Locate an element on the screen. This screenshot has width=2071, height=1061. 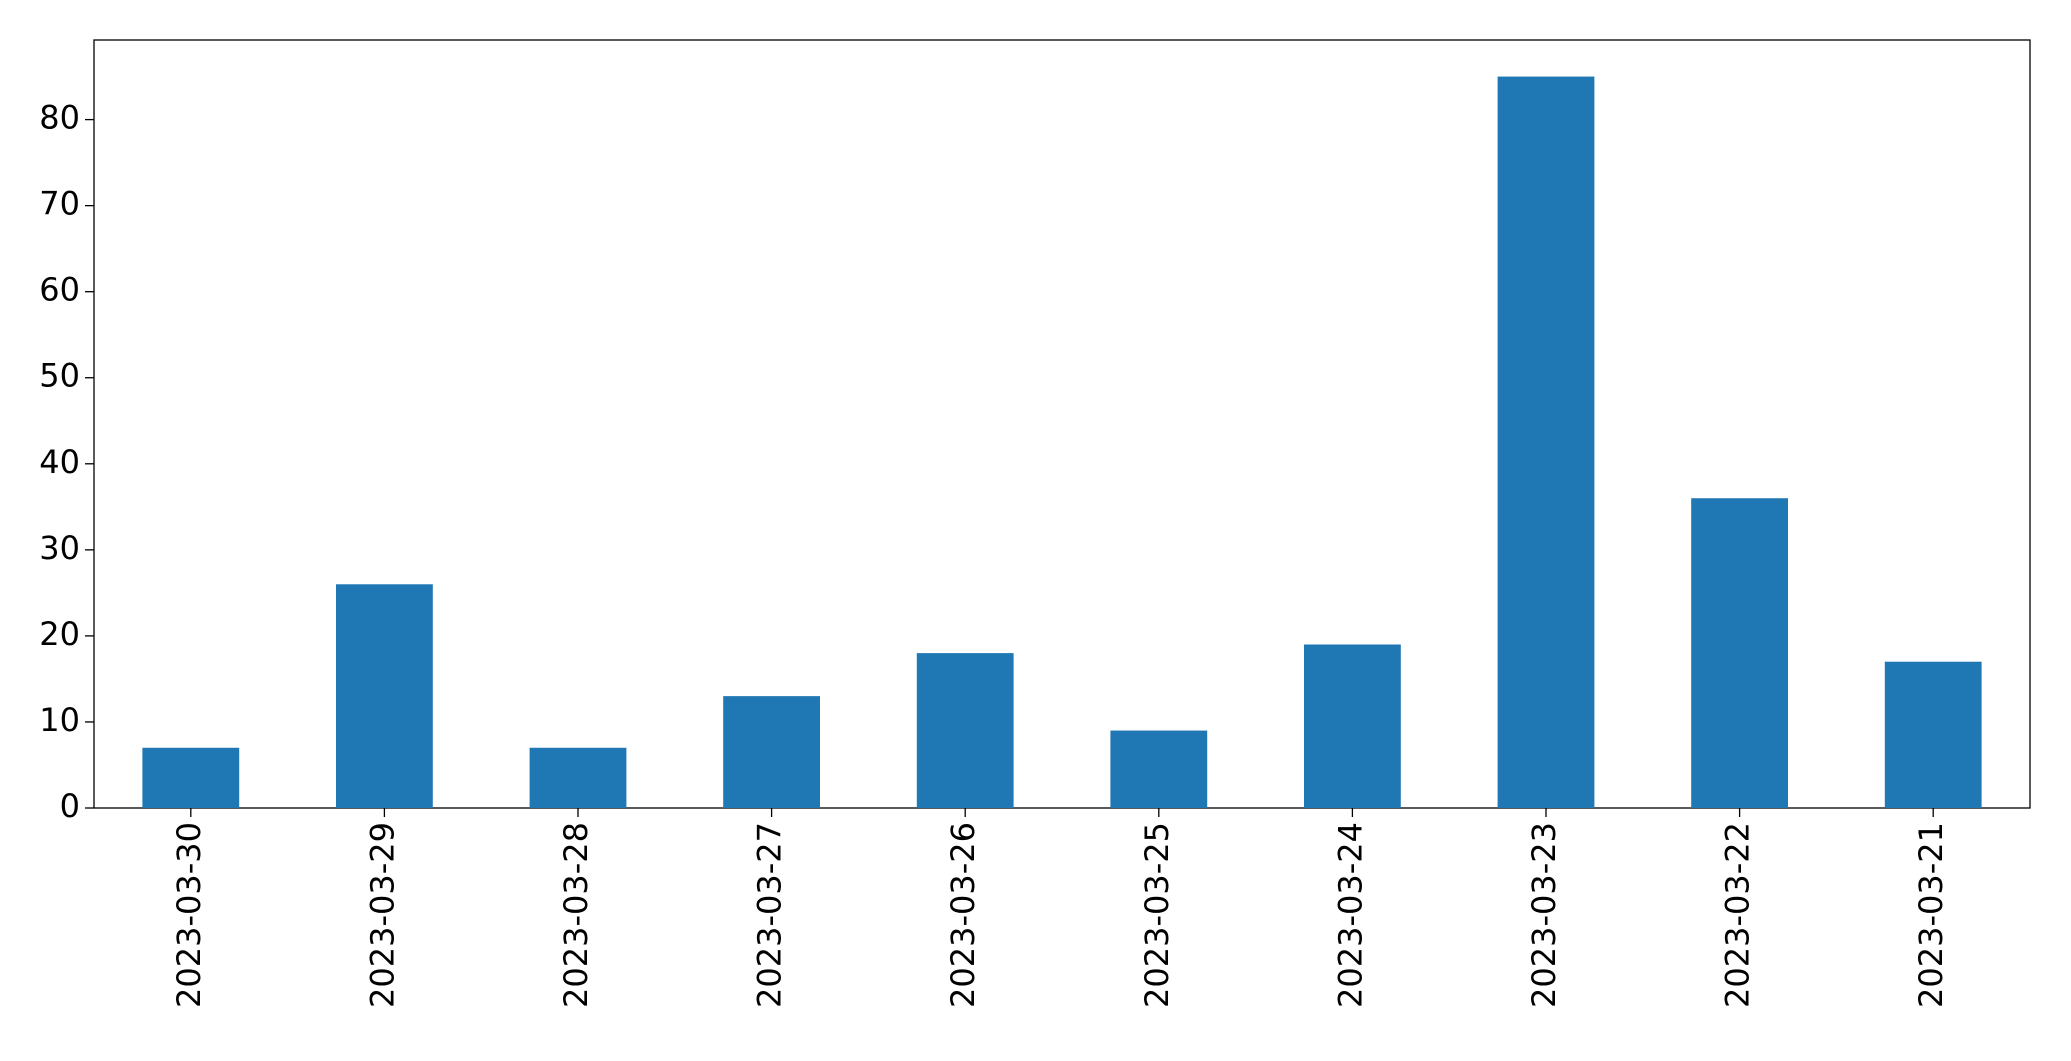
y-tick-label: 70 is located at coordinates (59, 204).